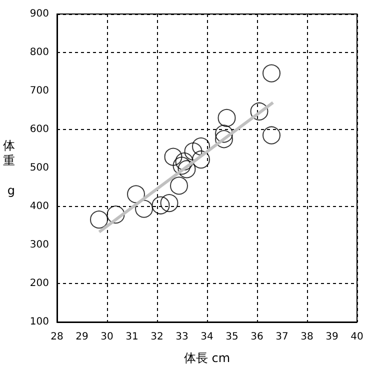 This screenshot has width=370, height=373. I want to click on x-tick-label: 30, so click(107, 337).